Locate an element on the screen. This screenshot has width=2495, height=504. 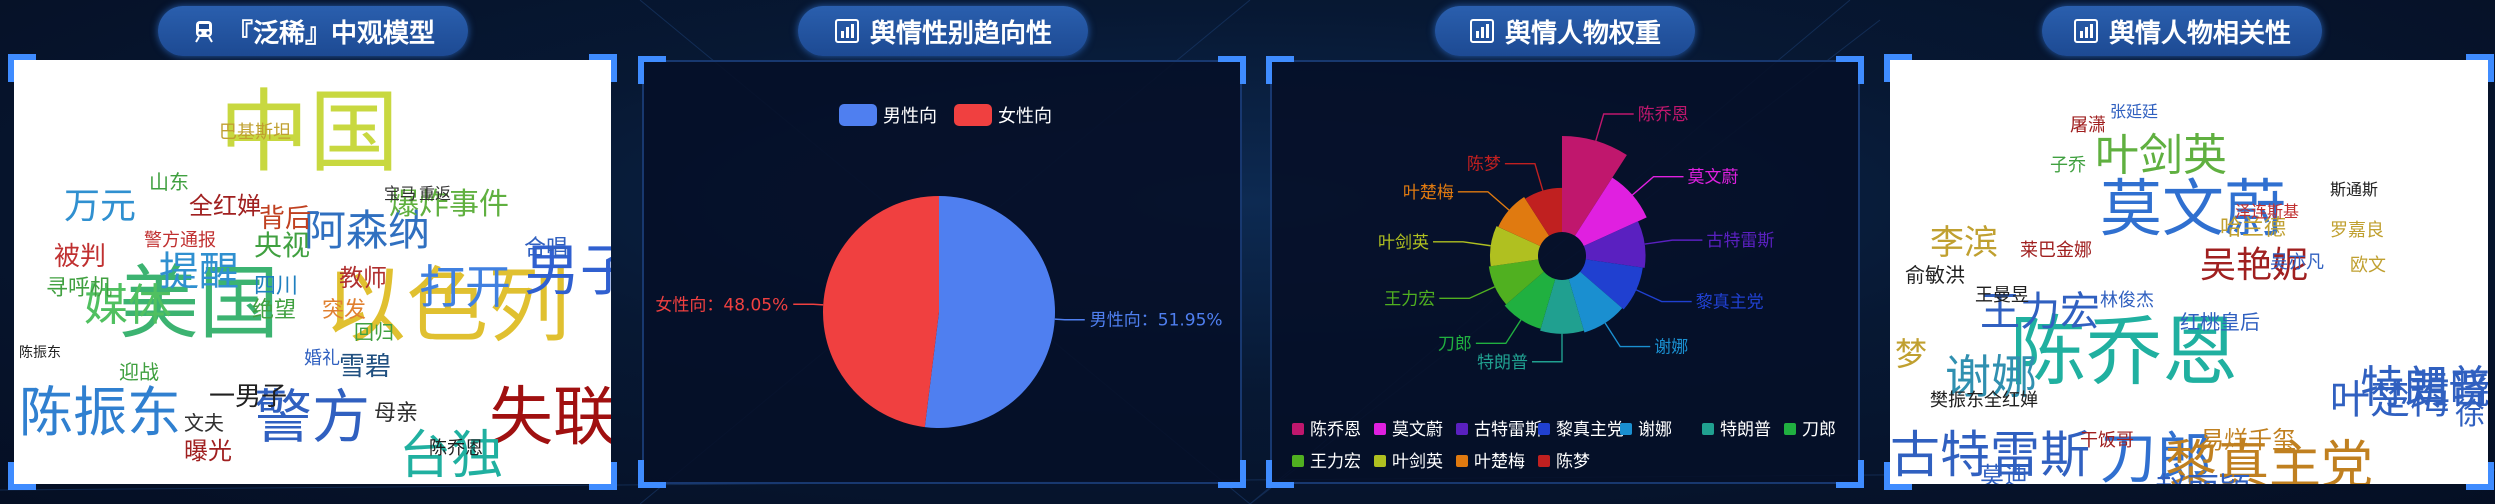
cloud-word: 一男子 is located at coordinates (248, 397).